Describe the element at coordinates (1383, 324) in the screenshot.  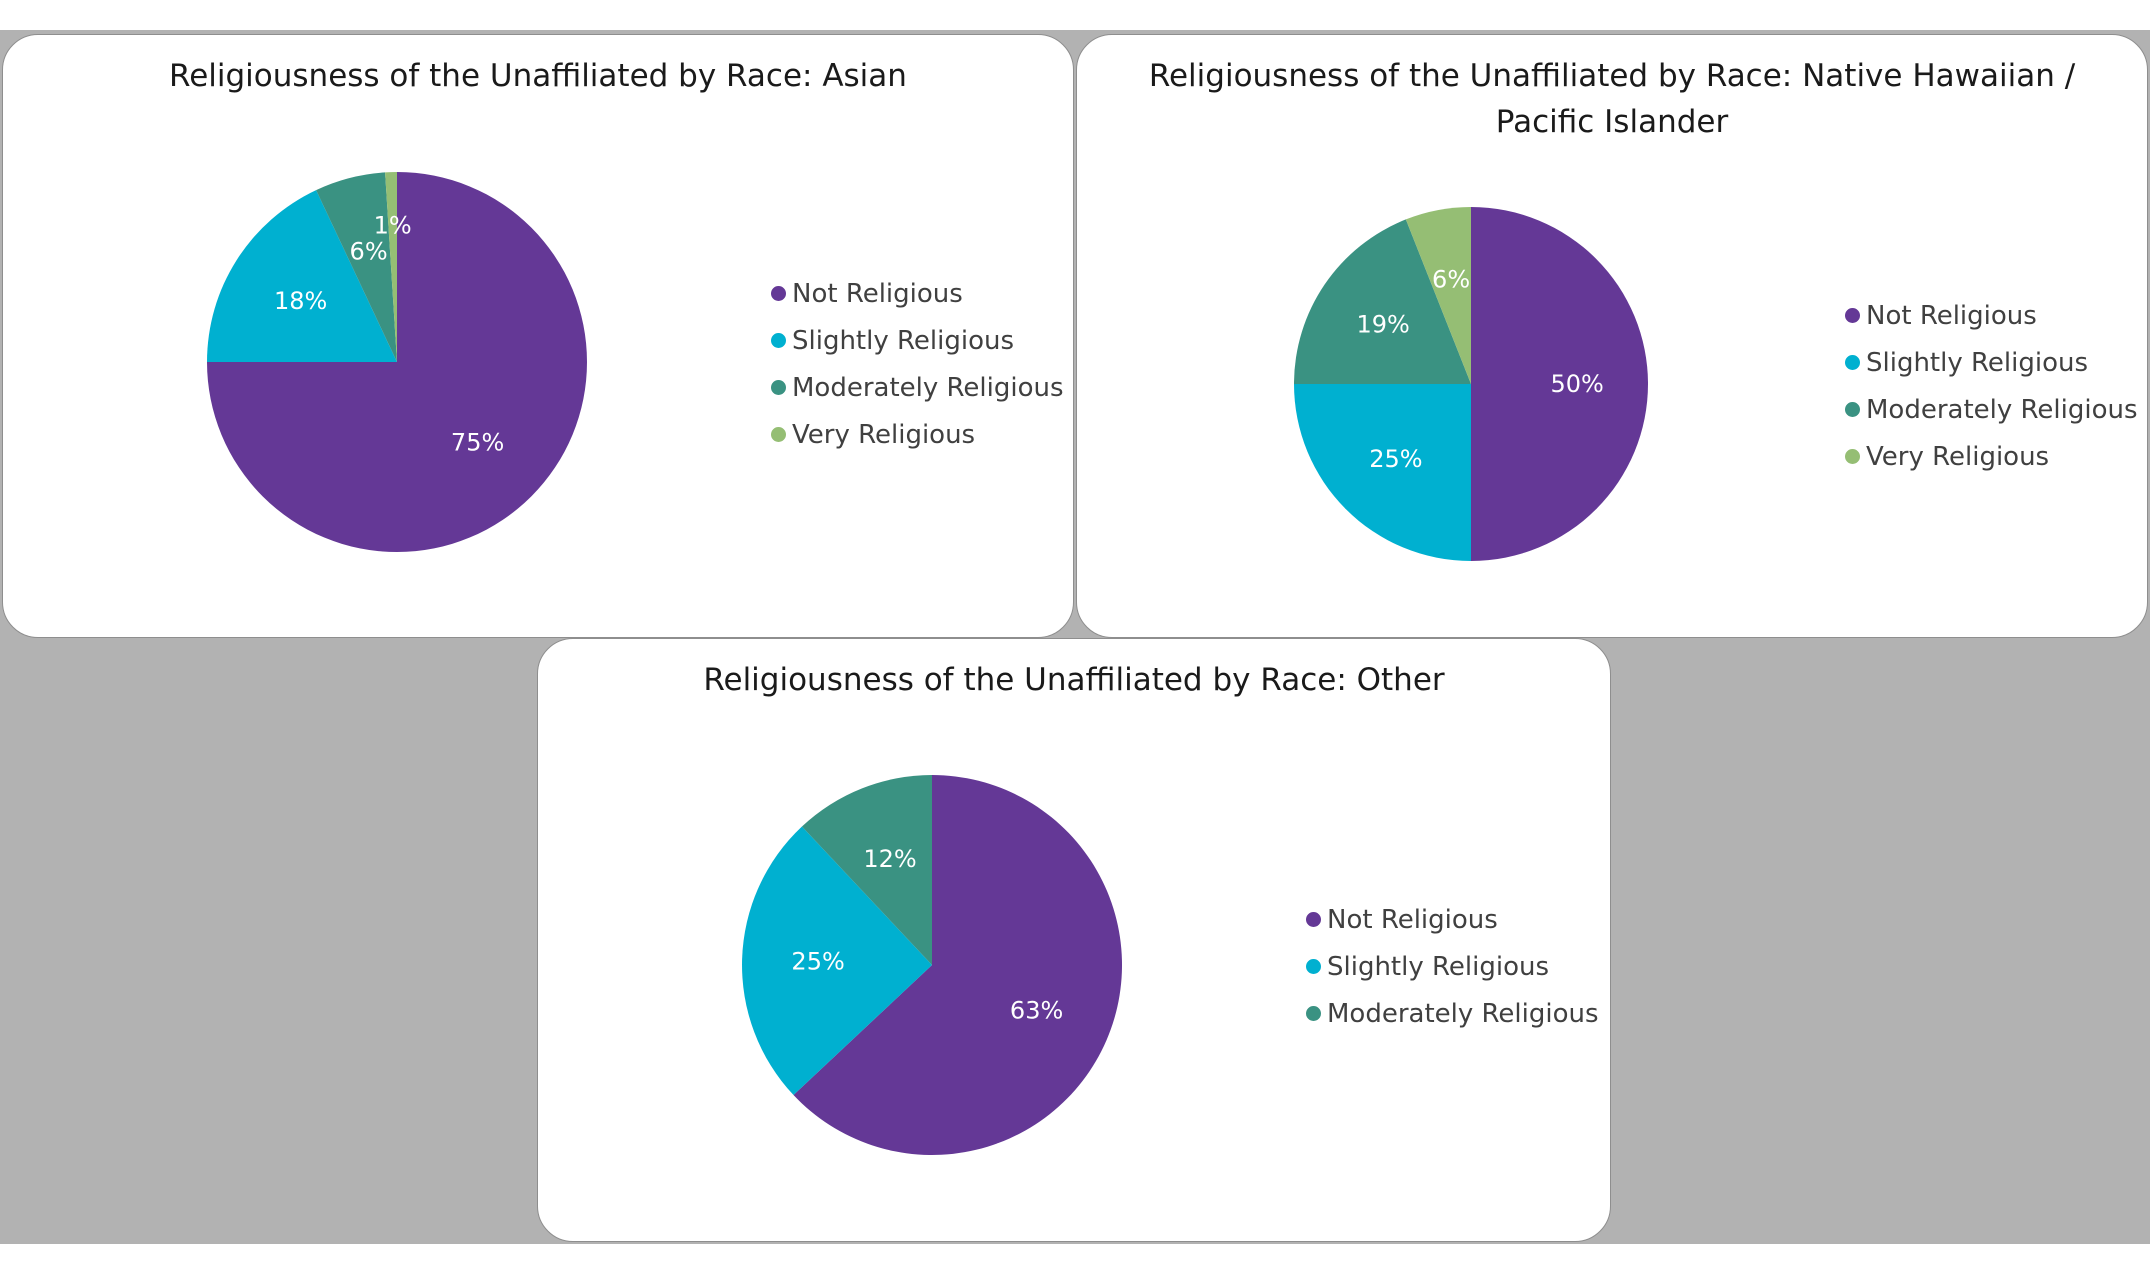
I see `data-label-moderately-religious: 19%` at that location.